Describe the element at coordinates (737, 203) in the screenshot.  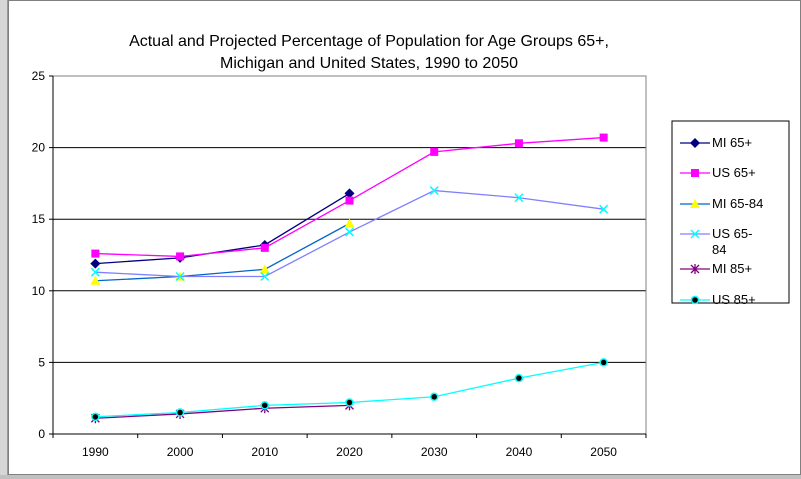
I see `legend-label: MI 65-84` at that location.